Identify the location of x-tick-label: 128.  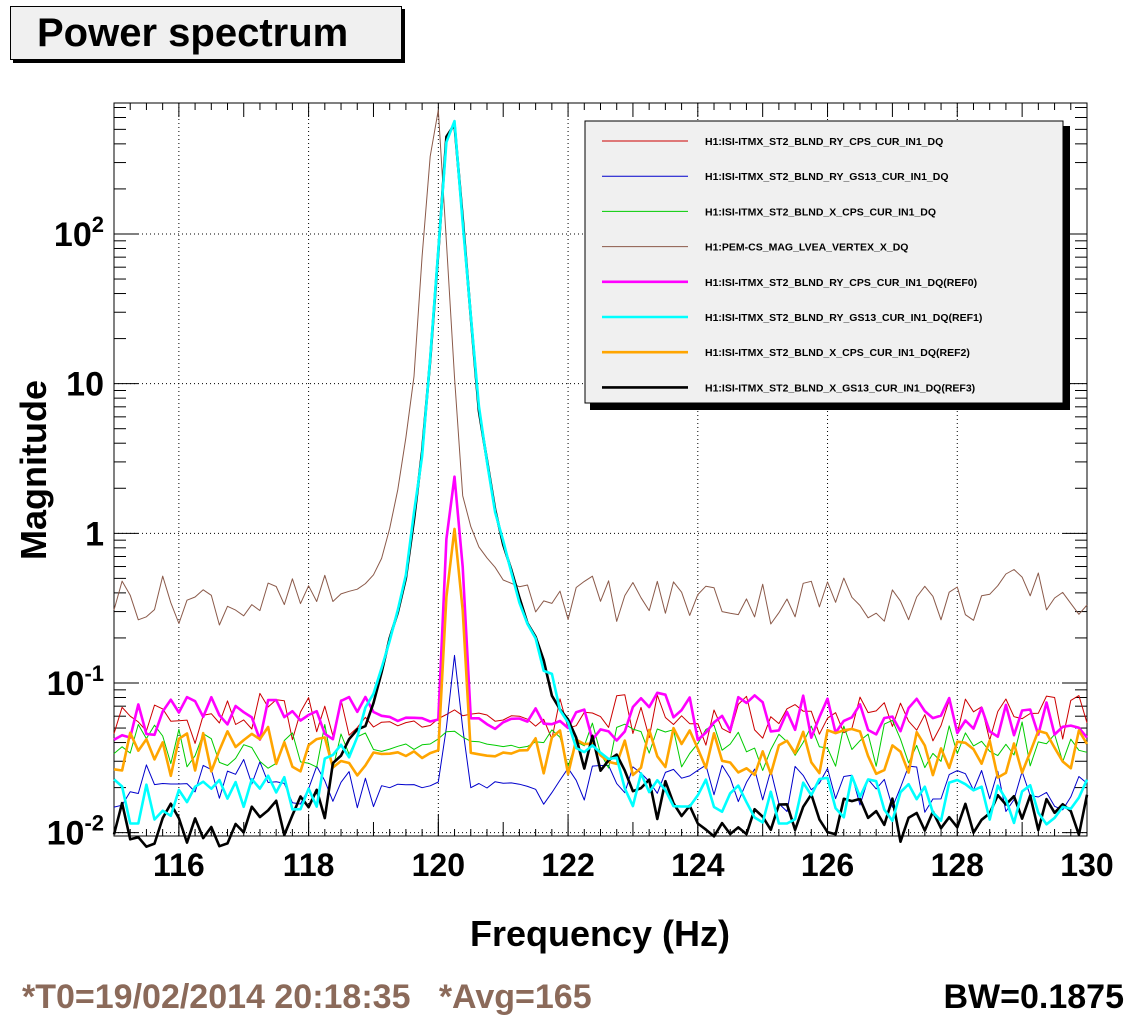
(957, 865).